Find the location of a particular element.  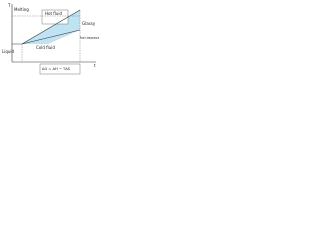

rise-label: Rise in temperature is located at coordinates (89, 38).